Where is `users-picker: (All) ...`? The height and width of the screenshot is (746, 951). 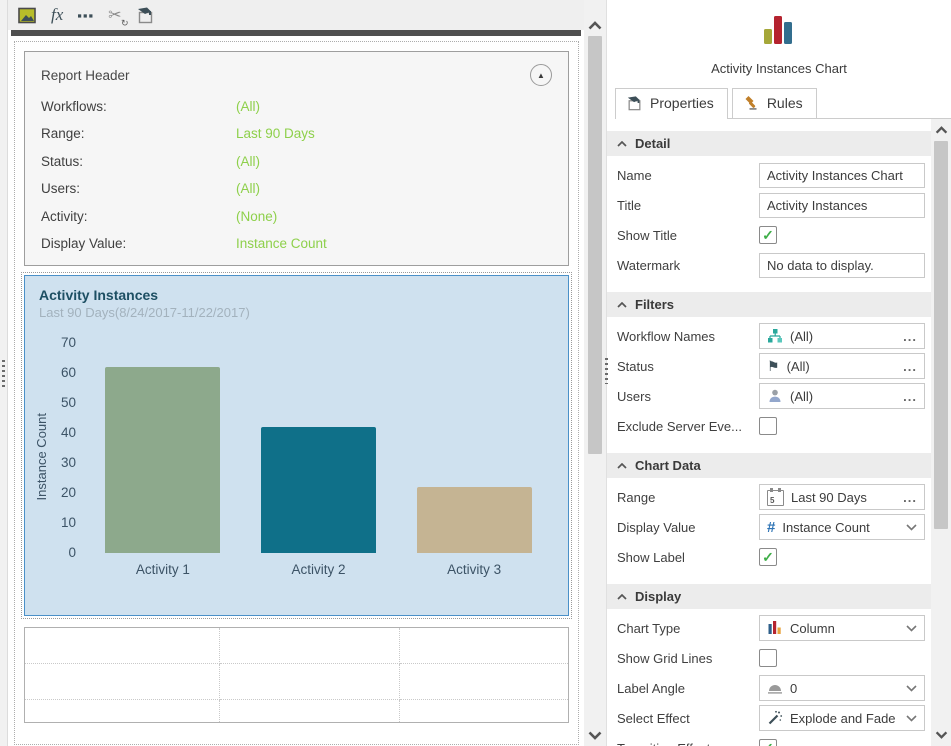
users-picker: (All) ... is located at coordinates (842, 396).